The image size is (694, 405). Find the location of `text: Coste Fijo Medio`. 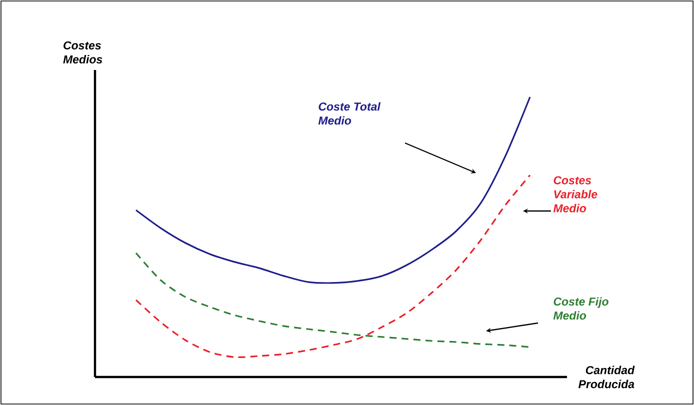

text: Coste Fijo Medio is located at coordinates (580, 308).